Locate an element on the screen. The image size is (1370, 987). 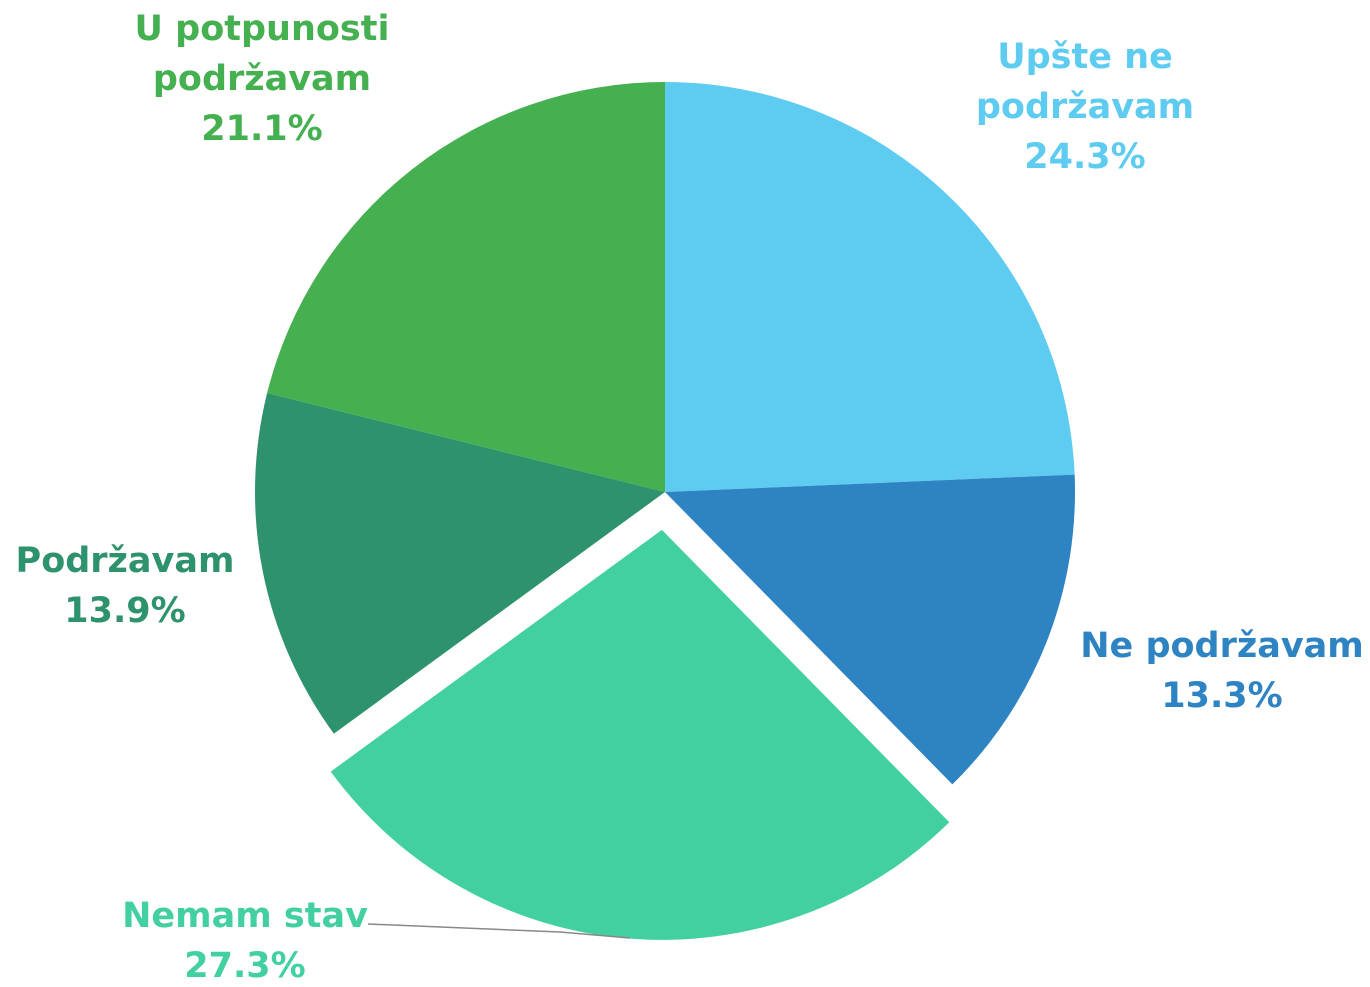
value-label: 24.3% is located at coordinates (1084, 157).